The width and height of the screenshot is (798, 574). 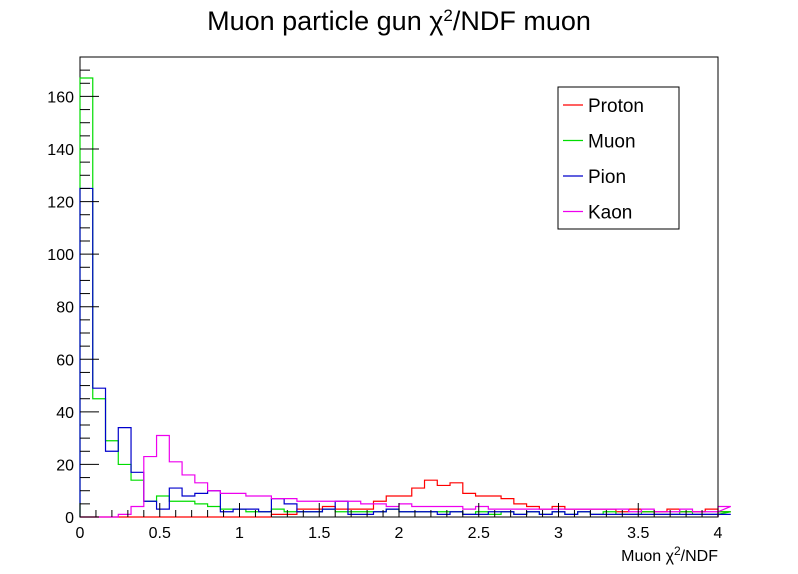 I want to click on x-tick-label: 4, so click(x=718, y=533).